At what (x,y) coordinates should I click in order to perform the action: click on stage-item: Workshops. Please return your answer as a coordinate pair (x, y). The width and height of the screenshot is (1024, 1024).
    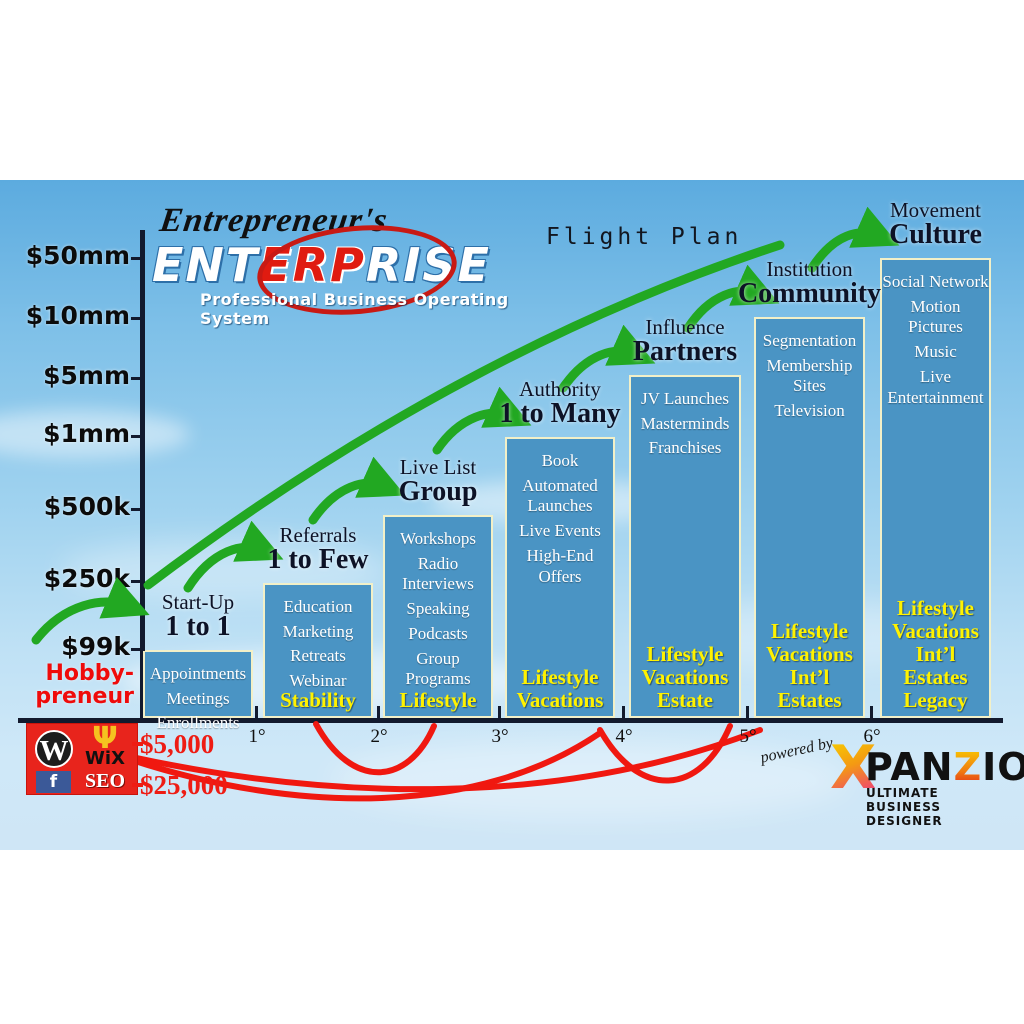
    Looking at the image, I should click on (438, 538).